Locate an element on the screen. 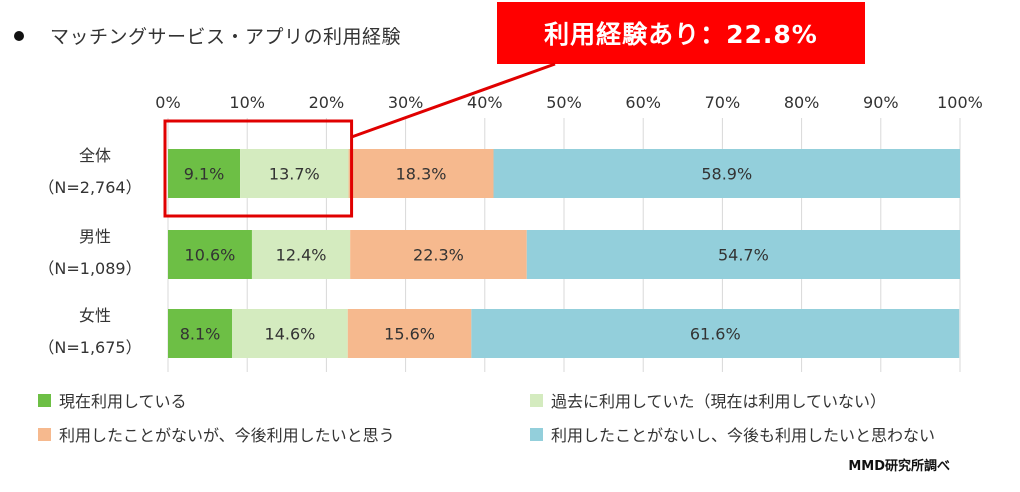 Image resolution: width=1020 pixels, height=492 pixels. legend-label-current: 現在利用している is located at coordinates (123, 401).